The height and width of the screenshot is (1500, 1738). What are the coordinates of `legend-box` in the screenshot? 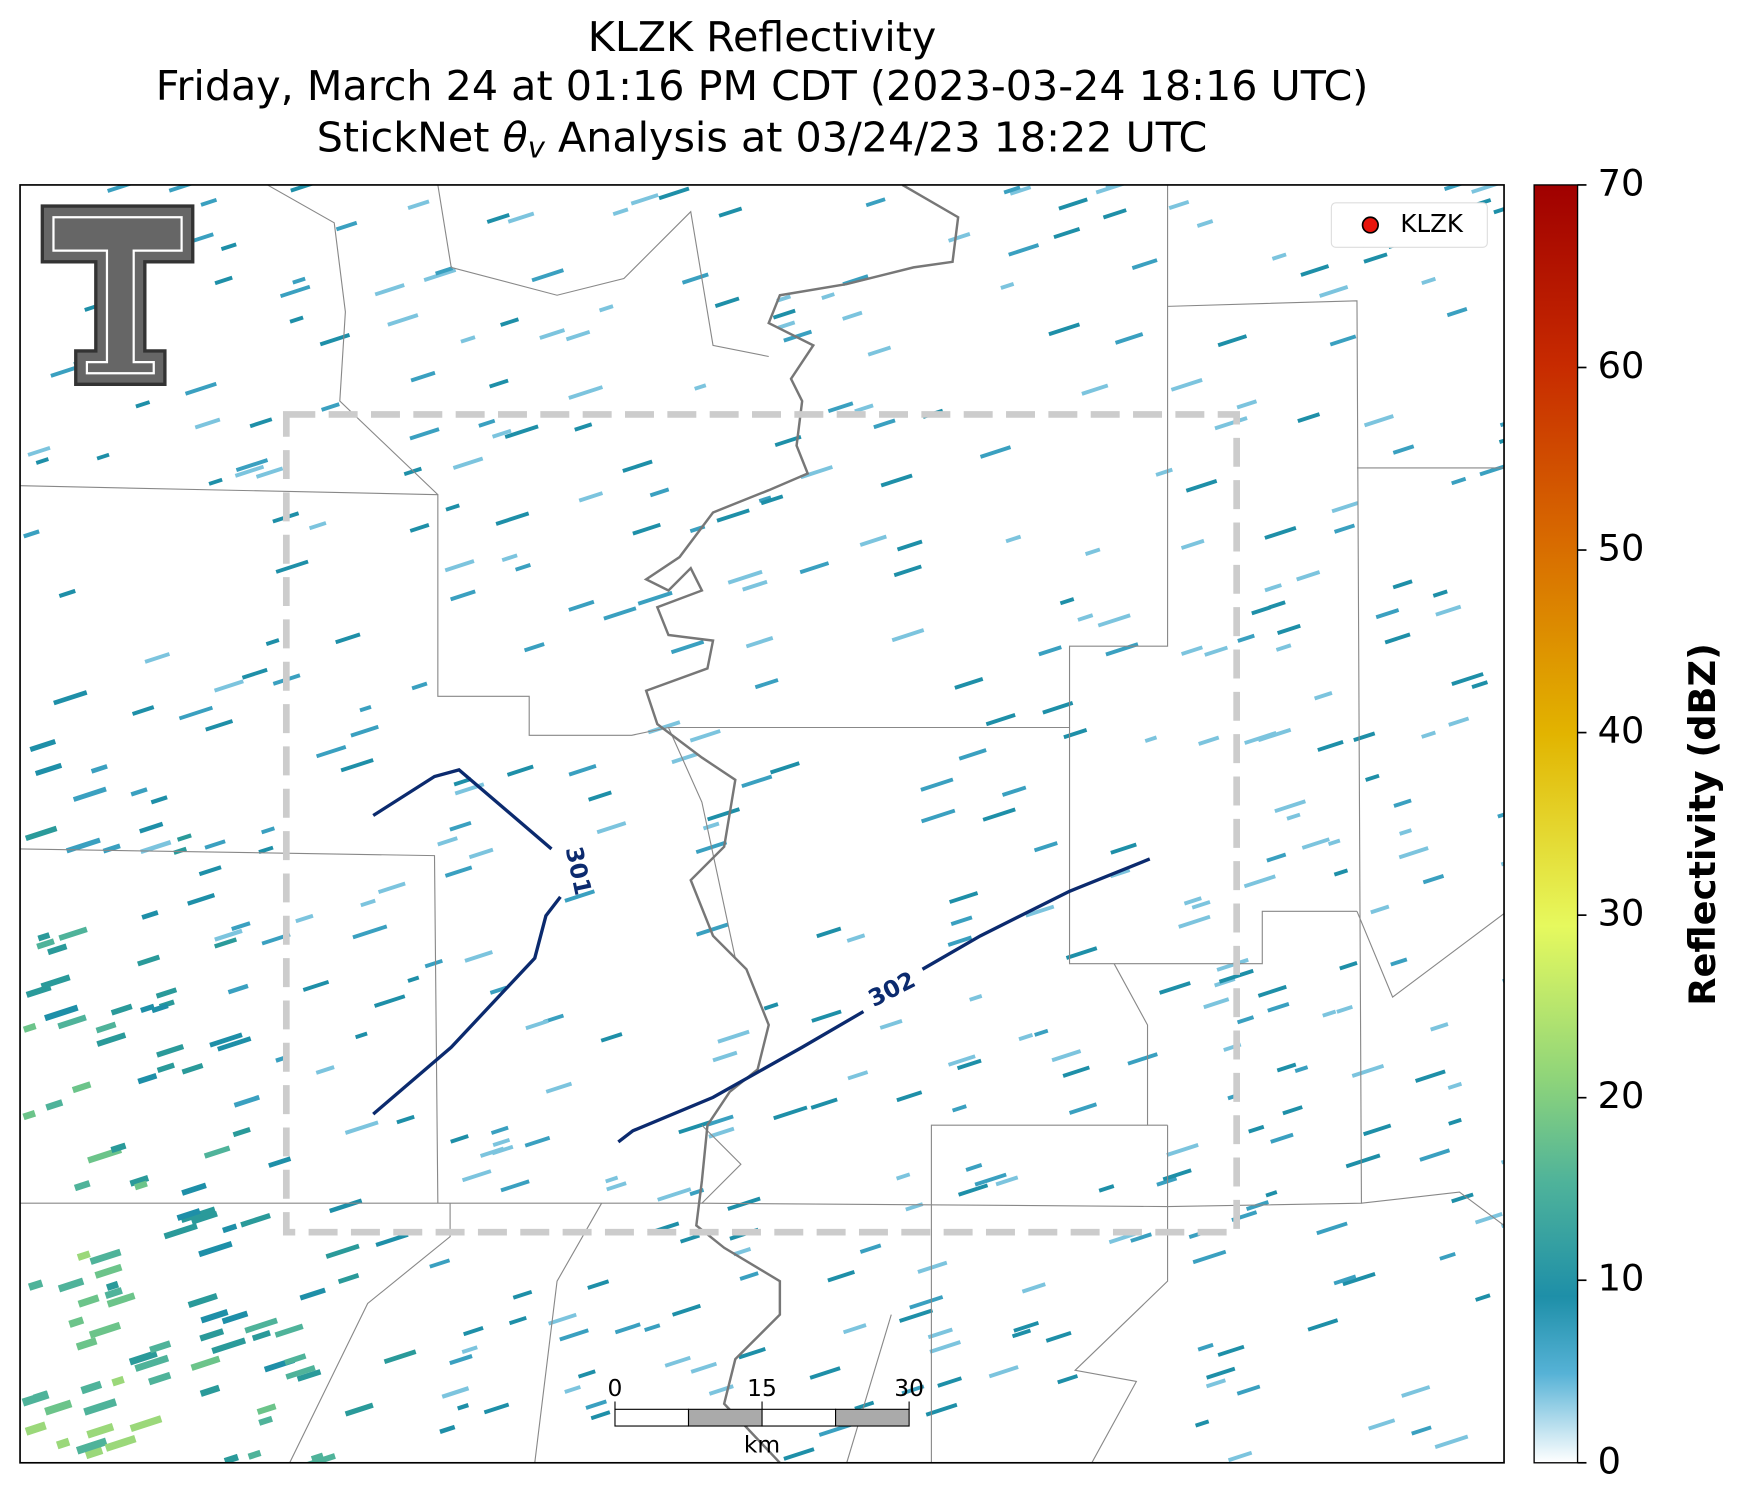 It's located at (1409, 225).